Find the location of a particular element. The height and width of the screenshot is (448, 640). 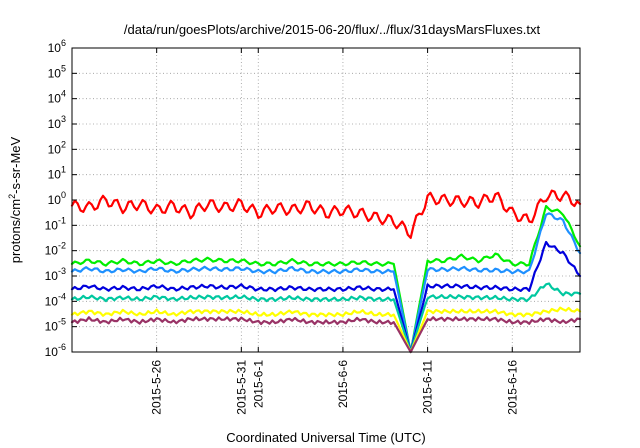

y-tick-label-exponent: -3 is located at coordinates (62, 271).